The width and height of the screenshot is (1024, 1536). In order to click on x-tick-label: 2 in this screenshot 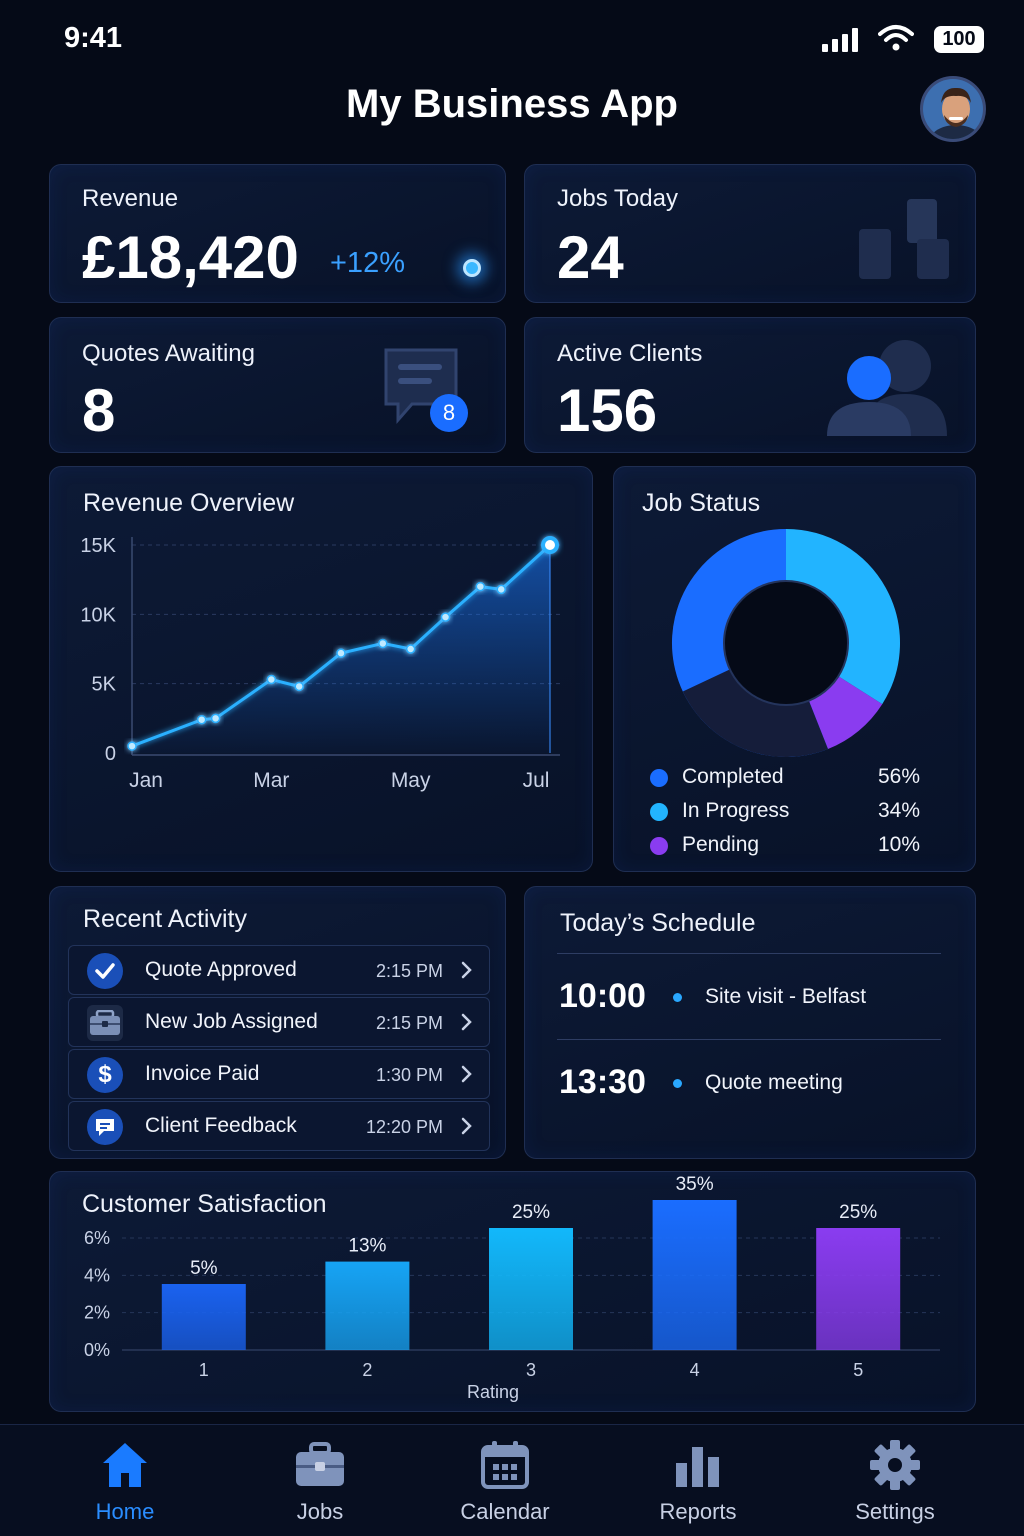, I will do `click(367, 1370)`.